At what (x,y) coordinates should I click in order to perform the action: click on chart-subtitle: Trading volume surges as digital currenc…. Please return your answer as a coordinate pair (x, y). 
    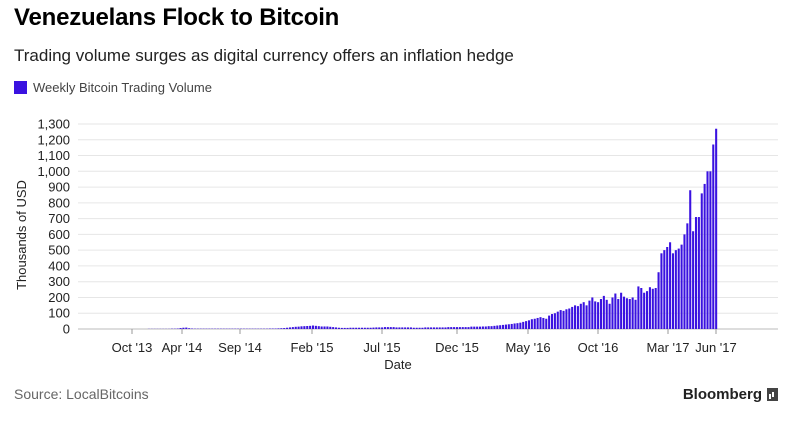
    Looking at the image, I should click on (264, 55).